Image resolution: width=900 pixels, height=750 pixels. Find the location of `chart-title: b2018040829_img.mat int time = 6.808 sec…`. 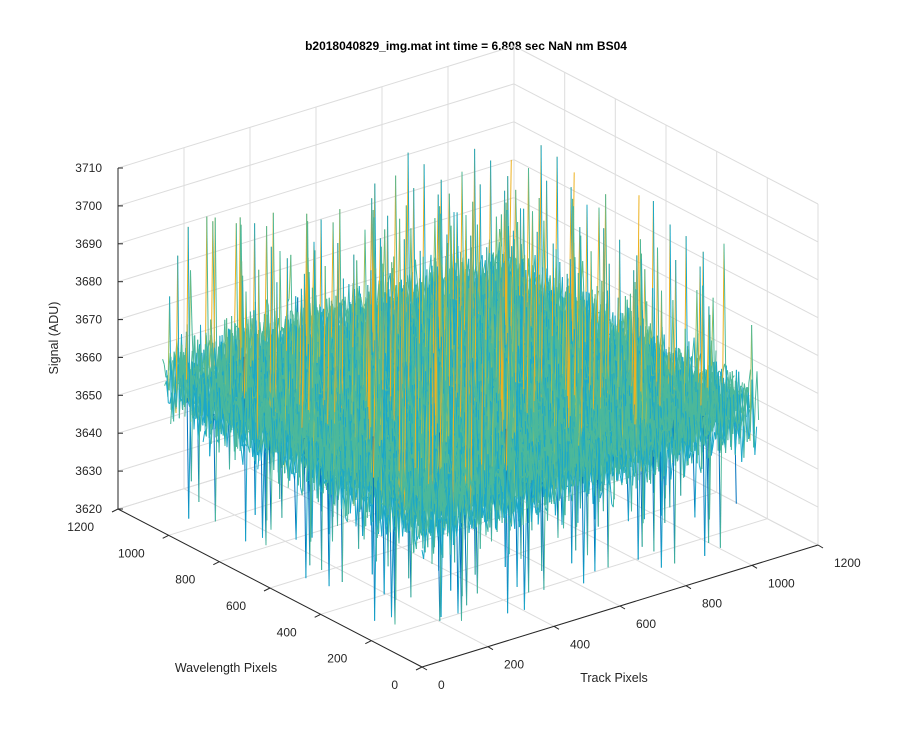

chart-title: b2018040829_img.mat int time = 6.808 sec… is located at coordinates (466, 46).